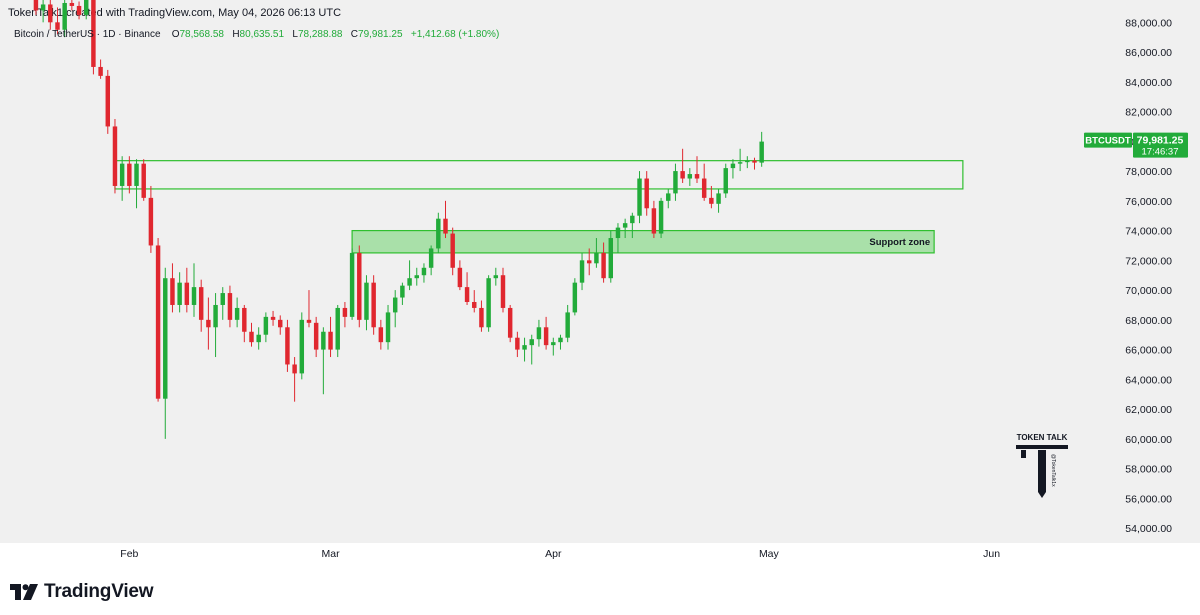  I want to click on y-tick-label: 60,000.00, so click(1148, 440).